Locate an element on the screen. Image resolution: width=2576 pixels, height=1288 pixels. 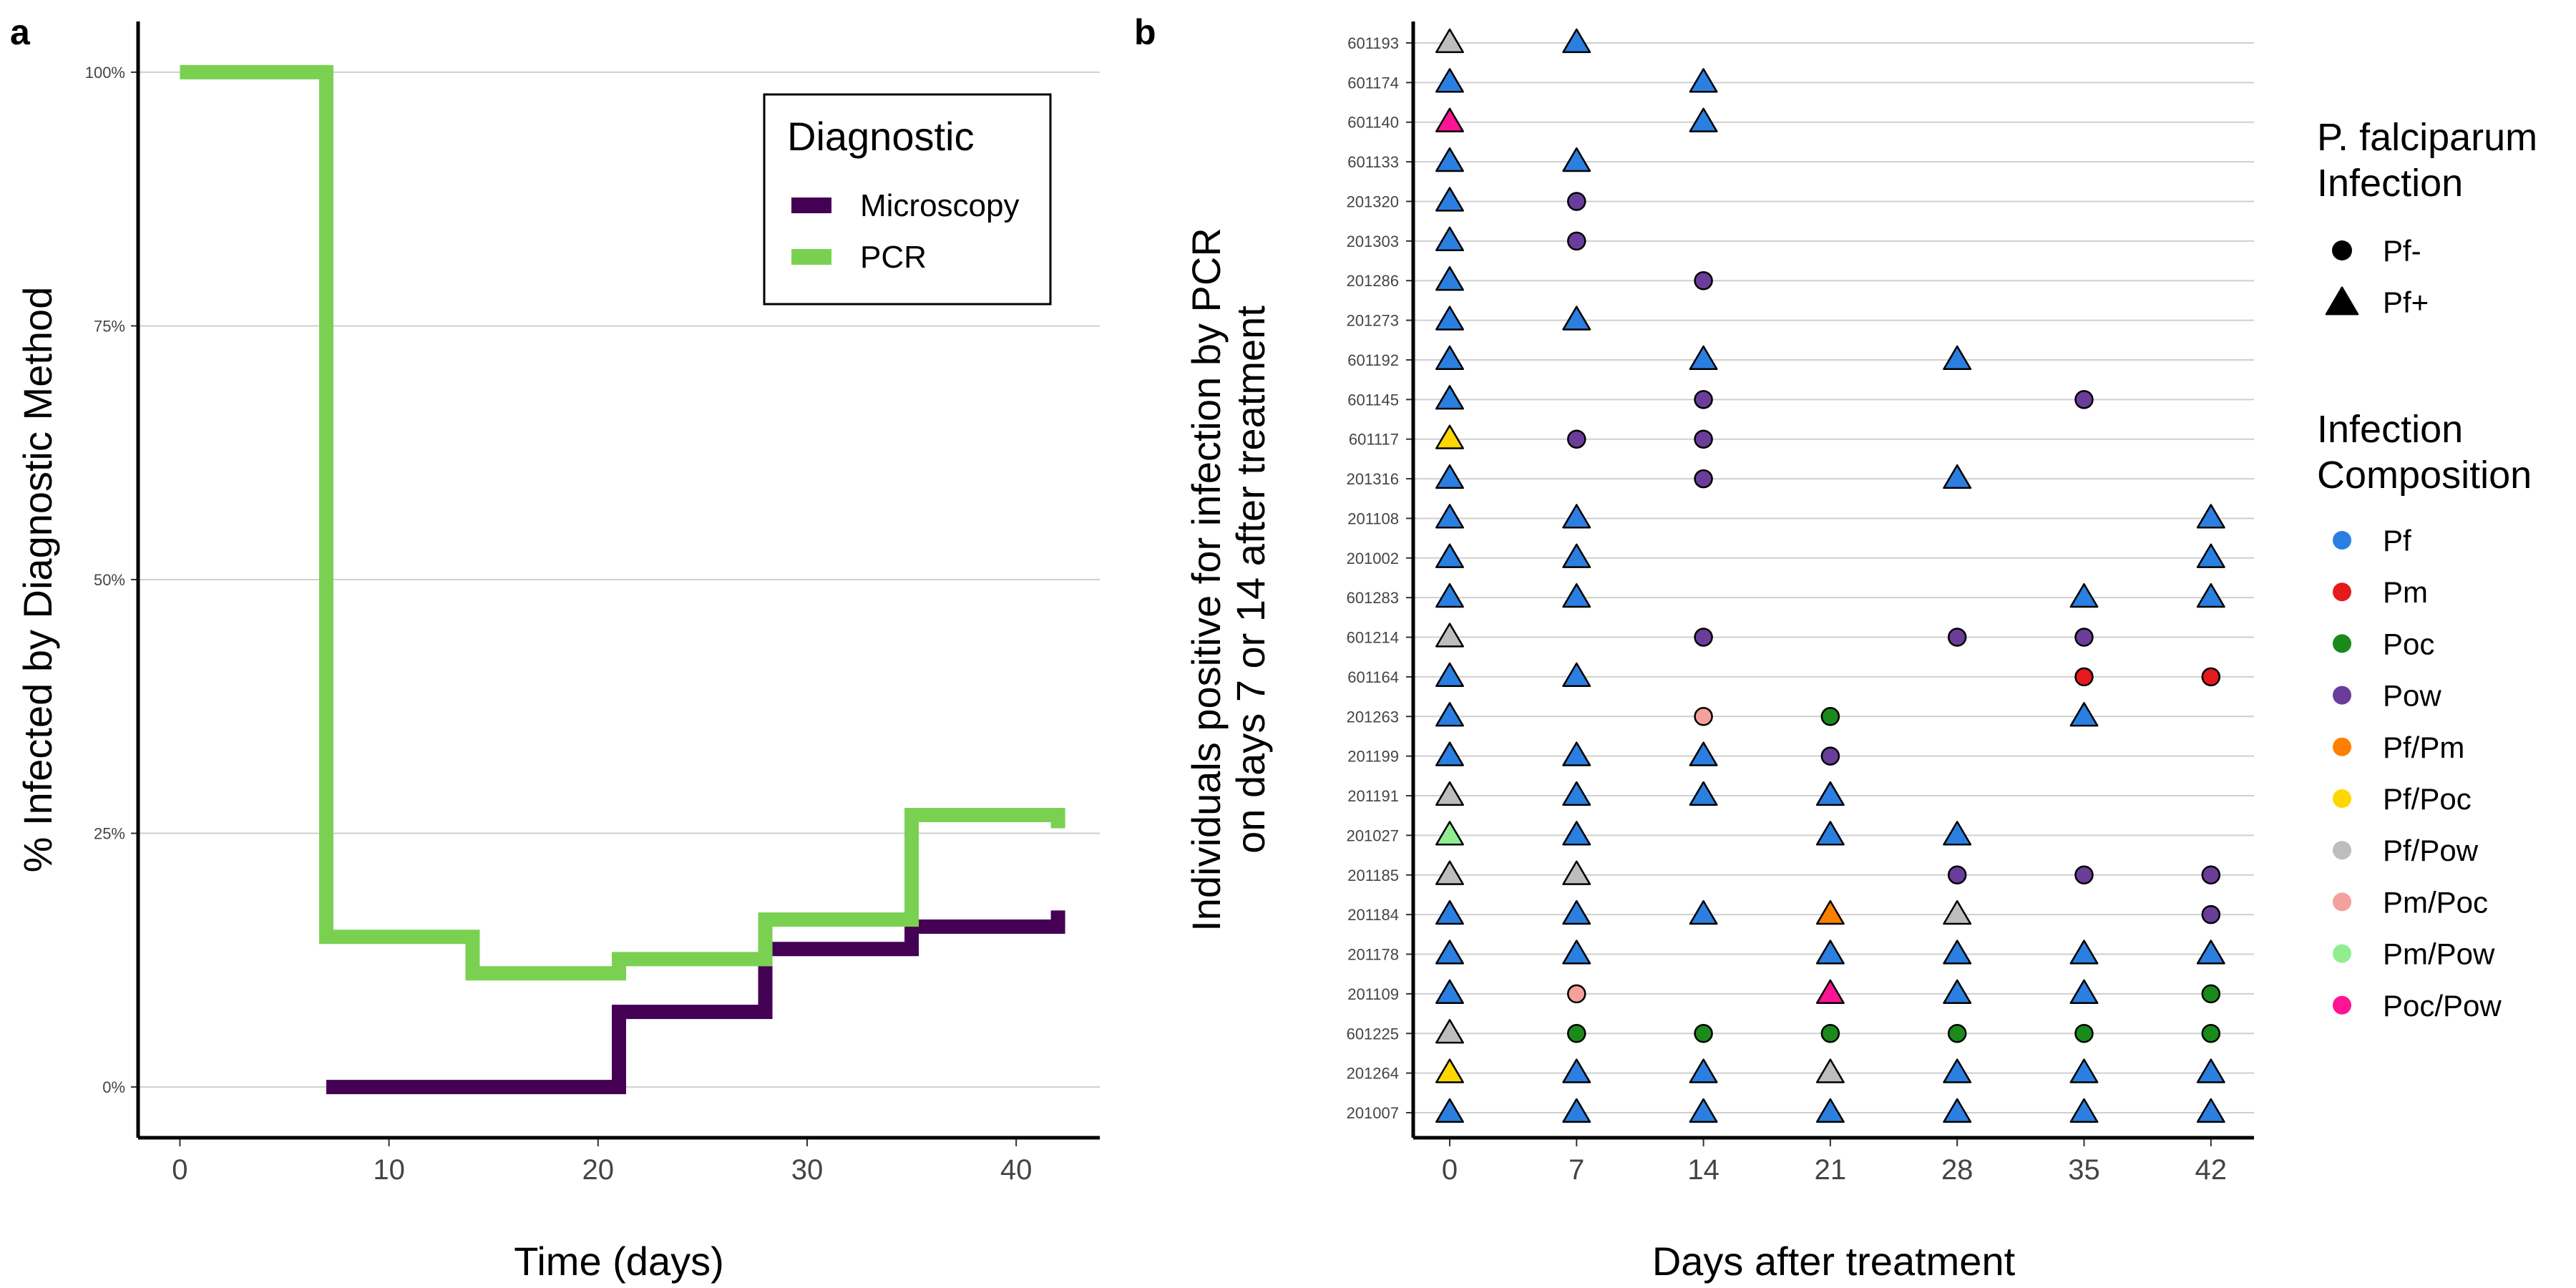
y-tick-label: 601145 is located at coordinates (1373, 400).